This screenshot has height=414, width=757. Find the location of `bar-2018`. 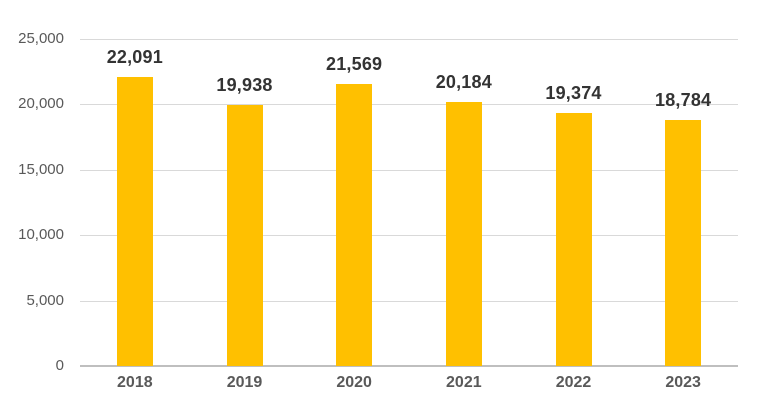

bar-2018 is located at coordinates (134, 221).